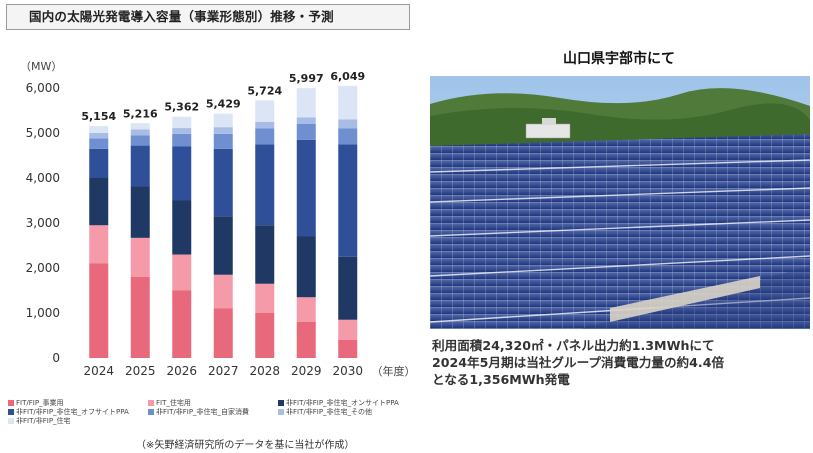 This screenshot has height=453, width=813. Describe the element at coordinates (347, 371) in the screenshot. I see `x-tick-label: 2030` at that location.